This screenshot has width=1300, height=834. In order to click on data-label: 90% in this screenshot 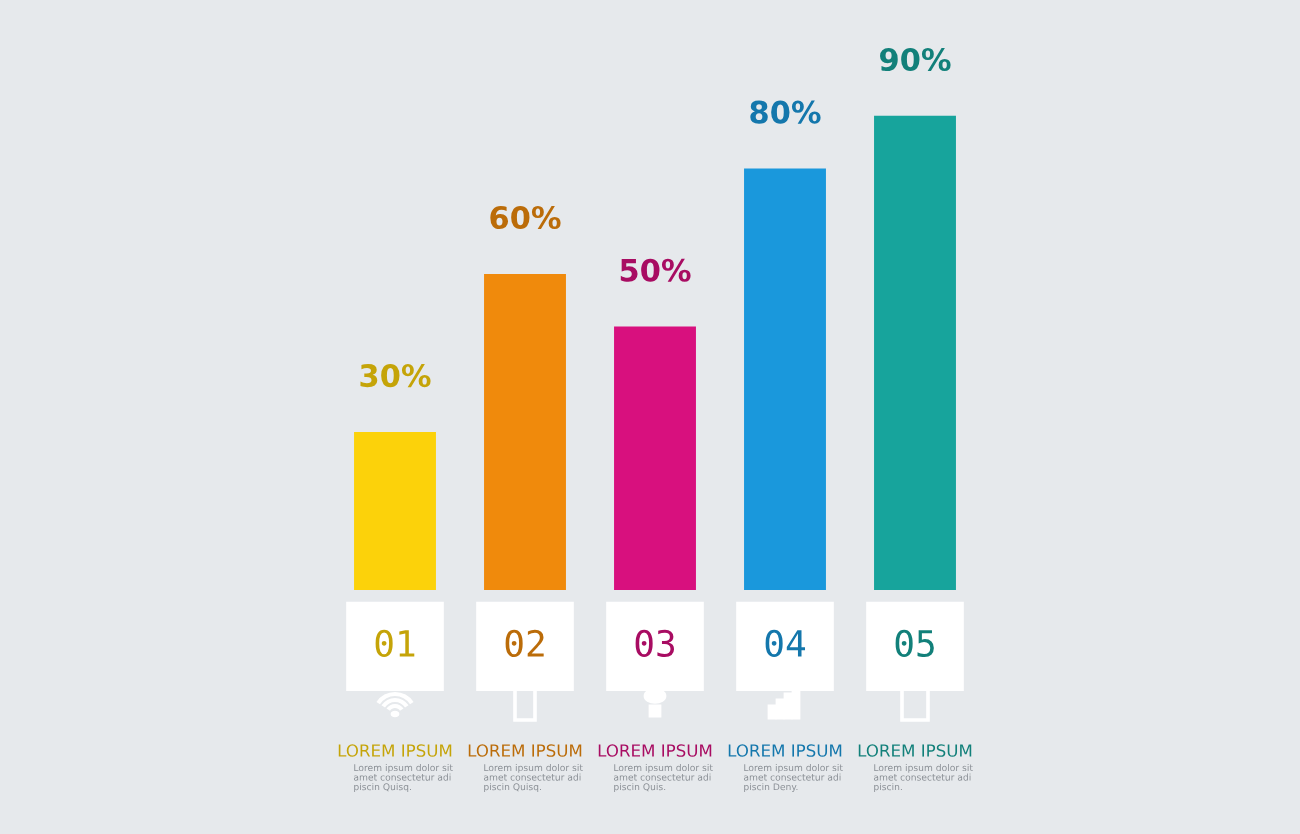, I will do `click(915, 59)`.